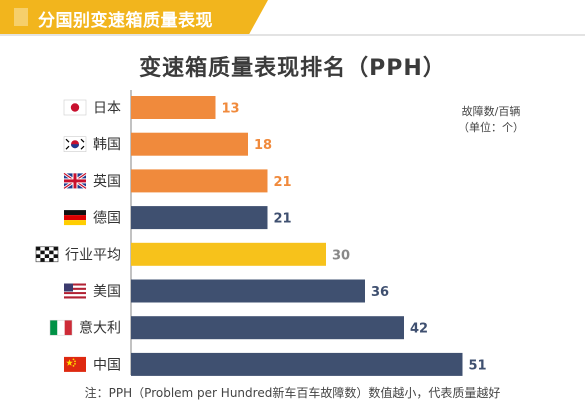  I want to click on usa-flag-icon, so click(75, 291).